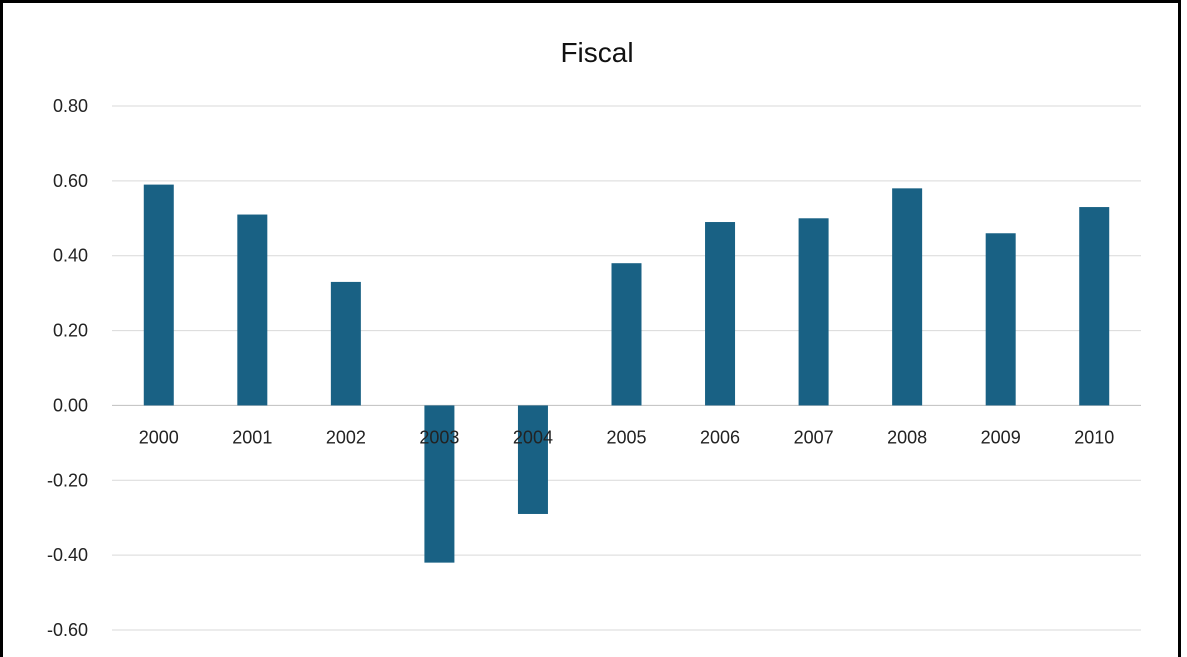 This screenshot has width=1187, height=657. I want to click on bar-2005, so click(626, 334).